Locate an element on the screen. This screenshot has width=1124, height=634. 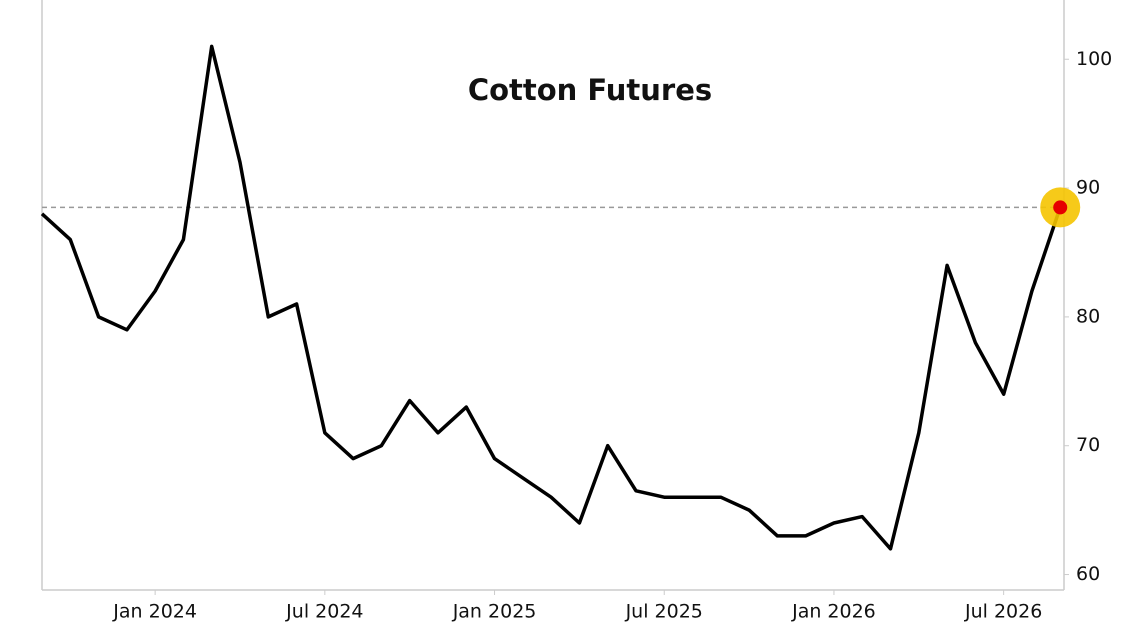
last-point is located at coordinates (1060, 207).